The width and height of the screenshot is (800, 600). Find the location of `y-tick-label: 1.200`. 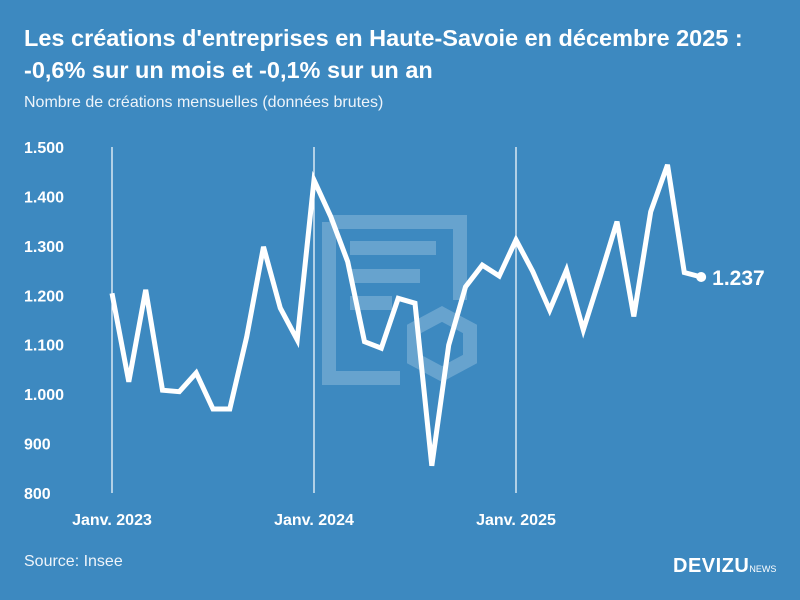

y-tick-label: 1.200 is located at coordinates (44, 296).